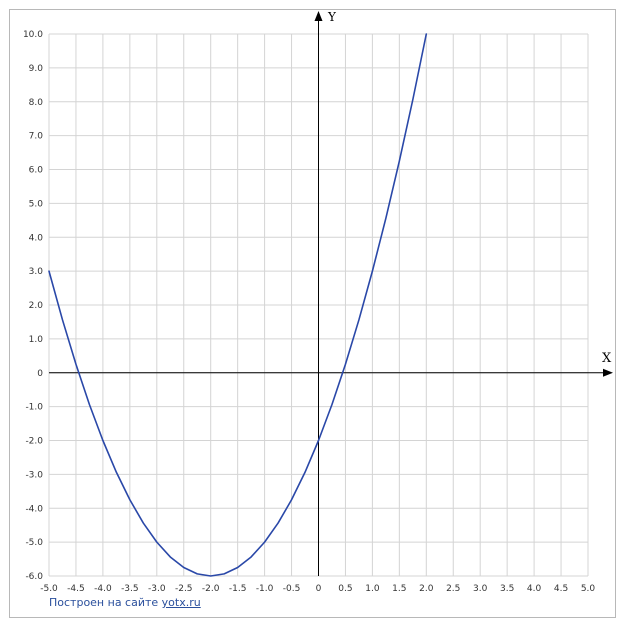  What do you see at coordinates (33, 35) in the screenshot?
I see `y-tick-label: 10.0` at bounding box center [33, 35].